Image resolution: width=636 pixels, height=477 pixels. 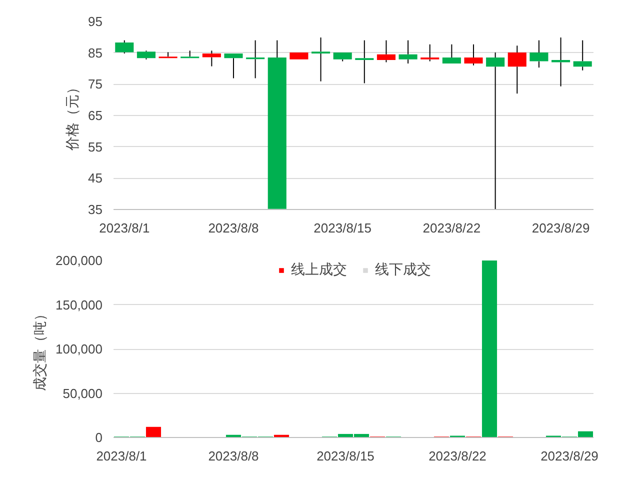 What do you see at coordinates (319, 270) in the screenshot?
I see `legend-label: 线上成交` at bounding box center [319, 270].